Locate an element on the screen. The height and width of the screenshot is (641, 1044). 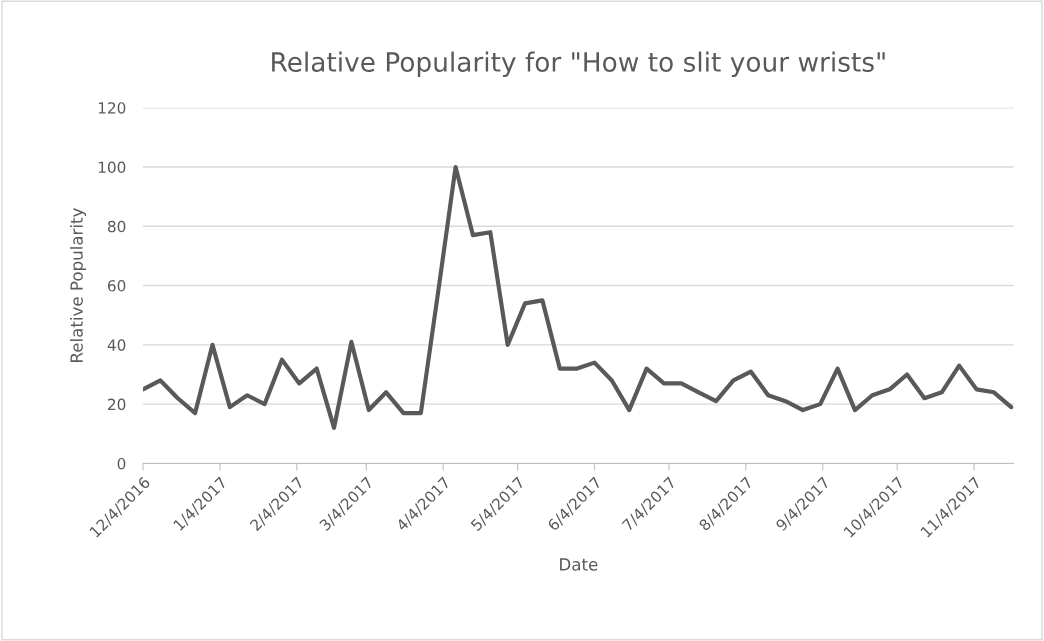
y-tick-label: 0 is located at coordinates (121, 463).